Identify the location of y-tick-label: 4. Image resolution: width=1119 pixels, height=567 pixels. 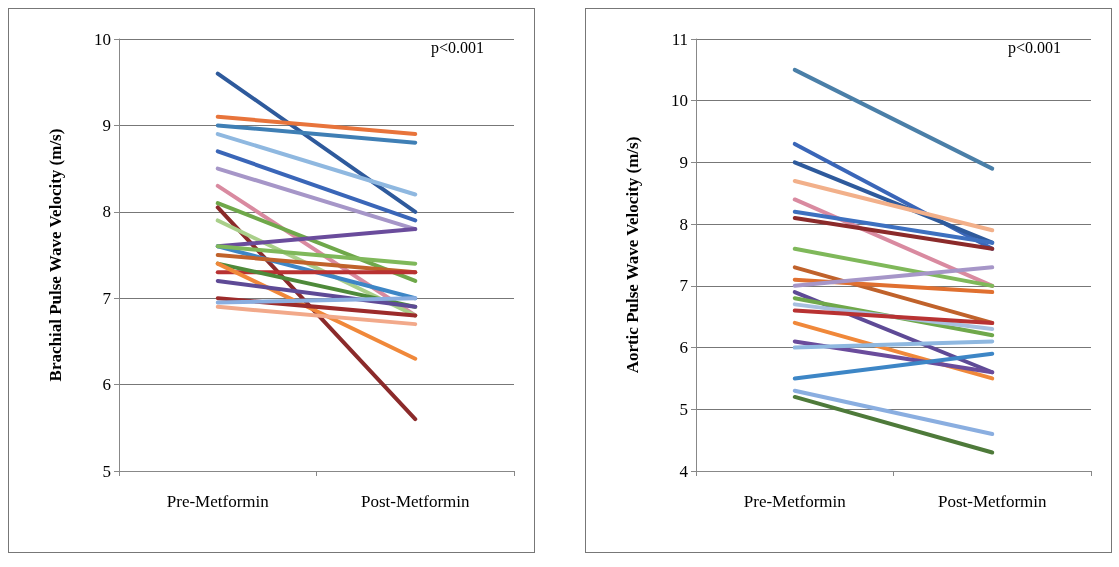
(684, 471).